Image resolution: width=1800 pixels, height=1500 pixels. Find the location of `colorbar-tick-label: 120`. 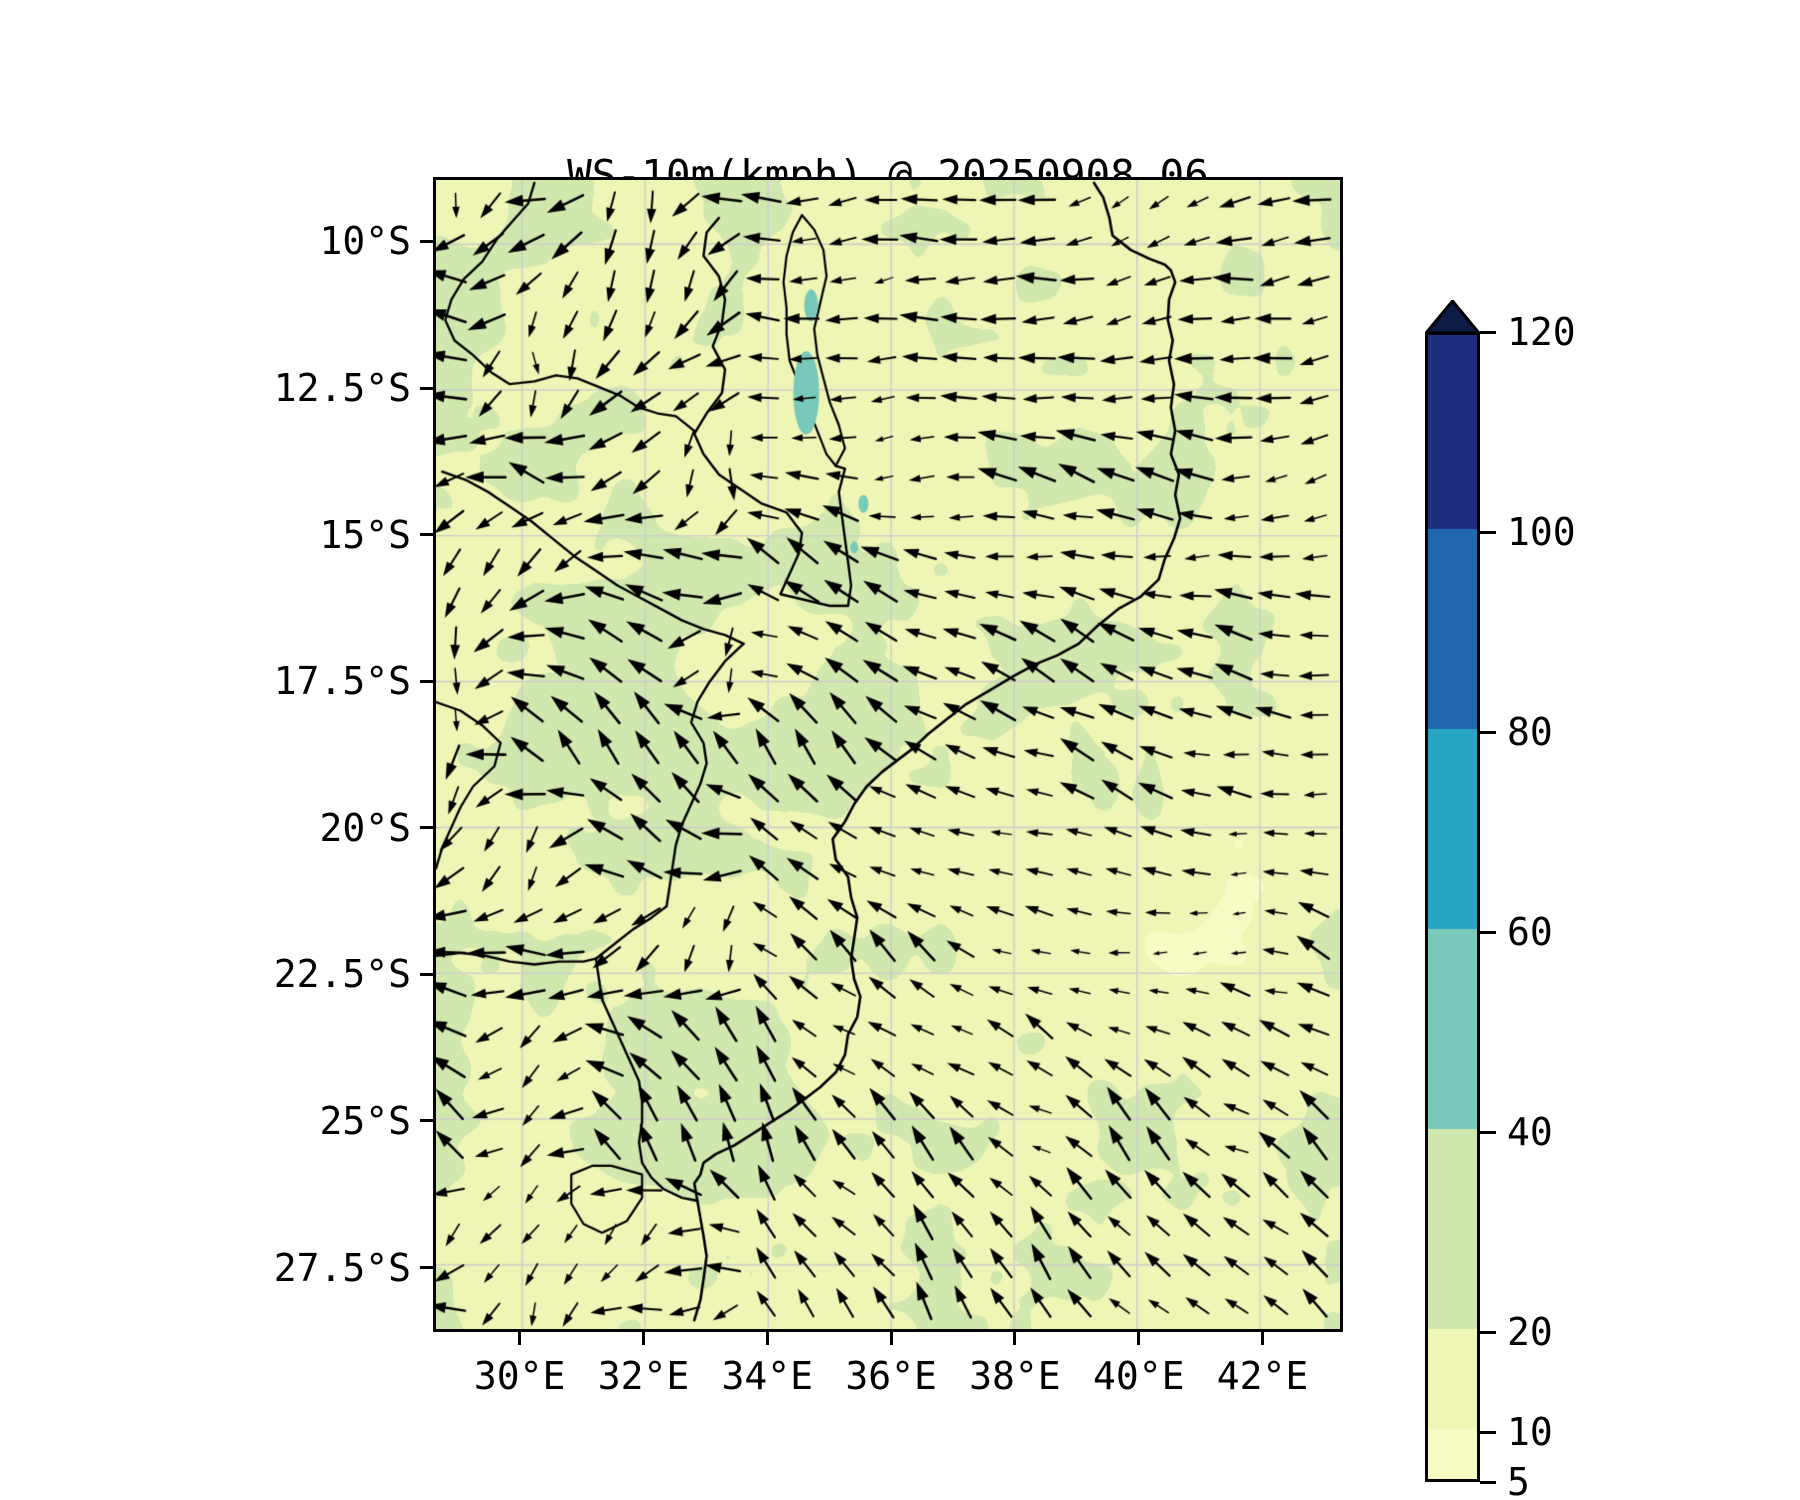

colorbar-tick-label: 120 is located at coordinates (1541, 332).